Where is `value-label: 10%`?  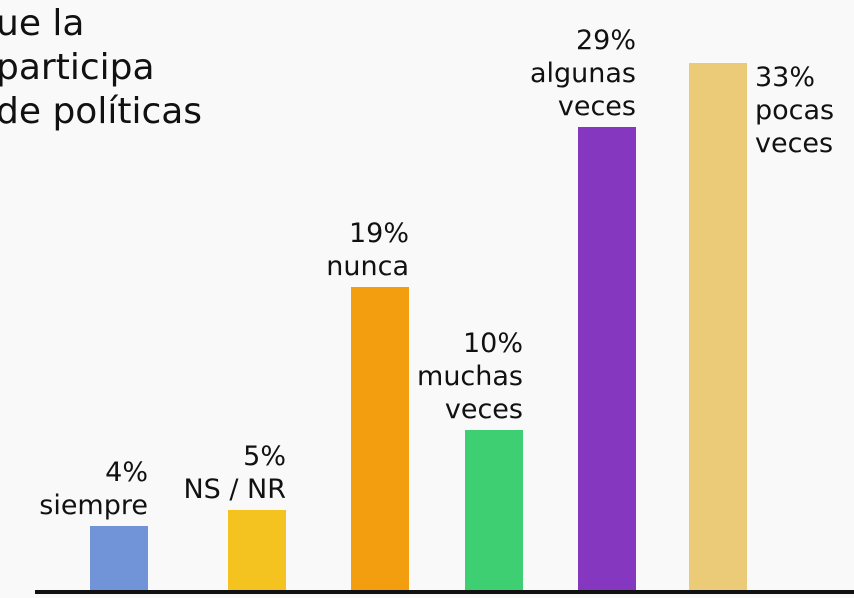 value-label: 10% is located at coordinates (492, 344).